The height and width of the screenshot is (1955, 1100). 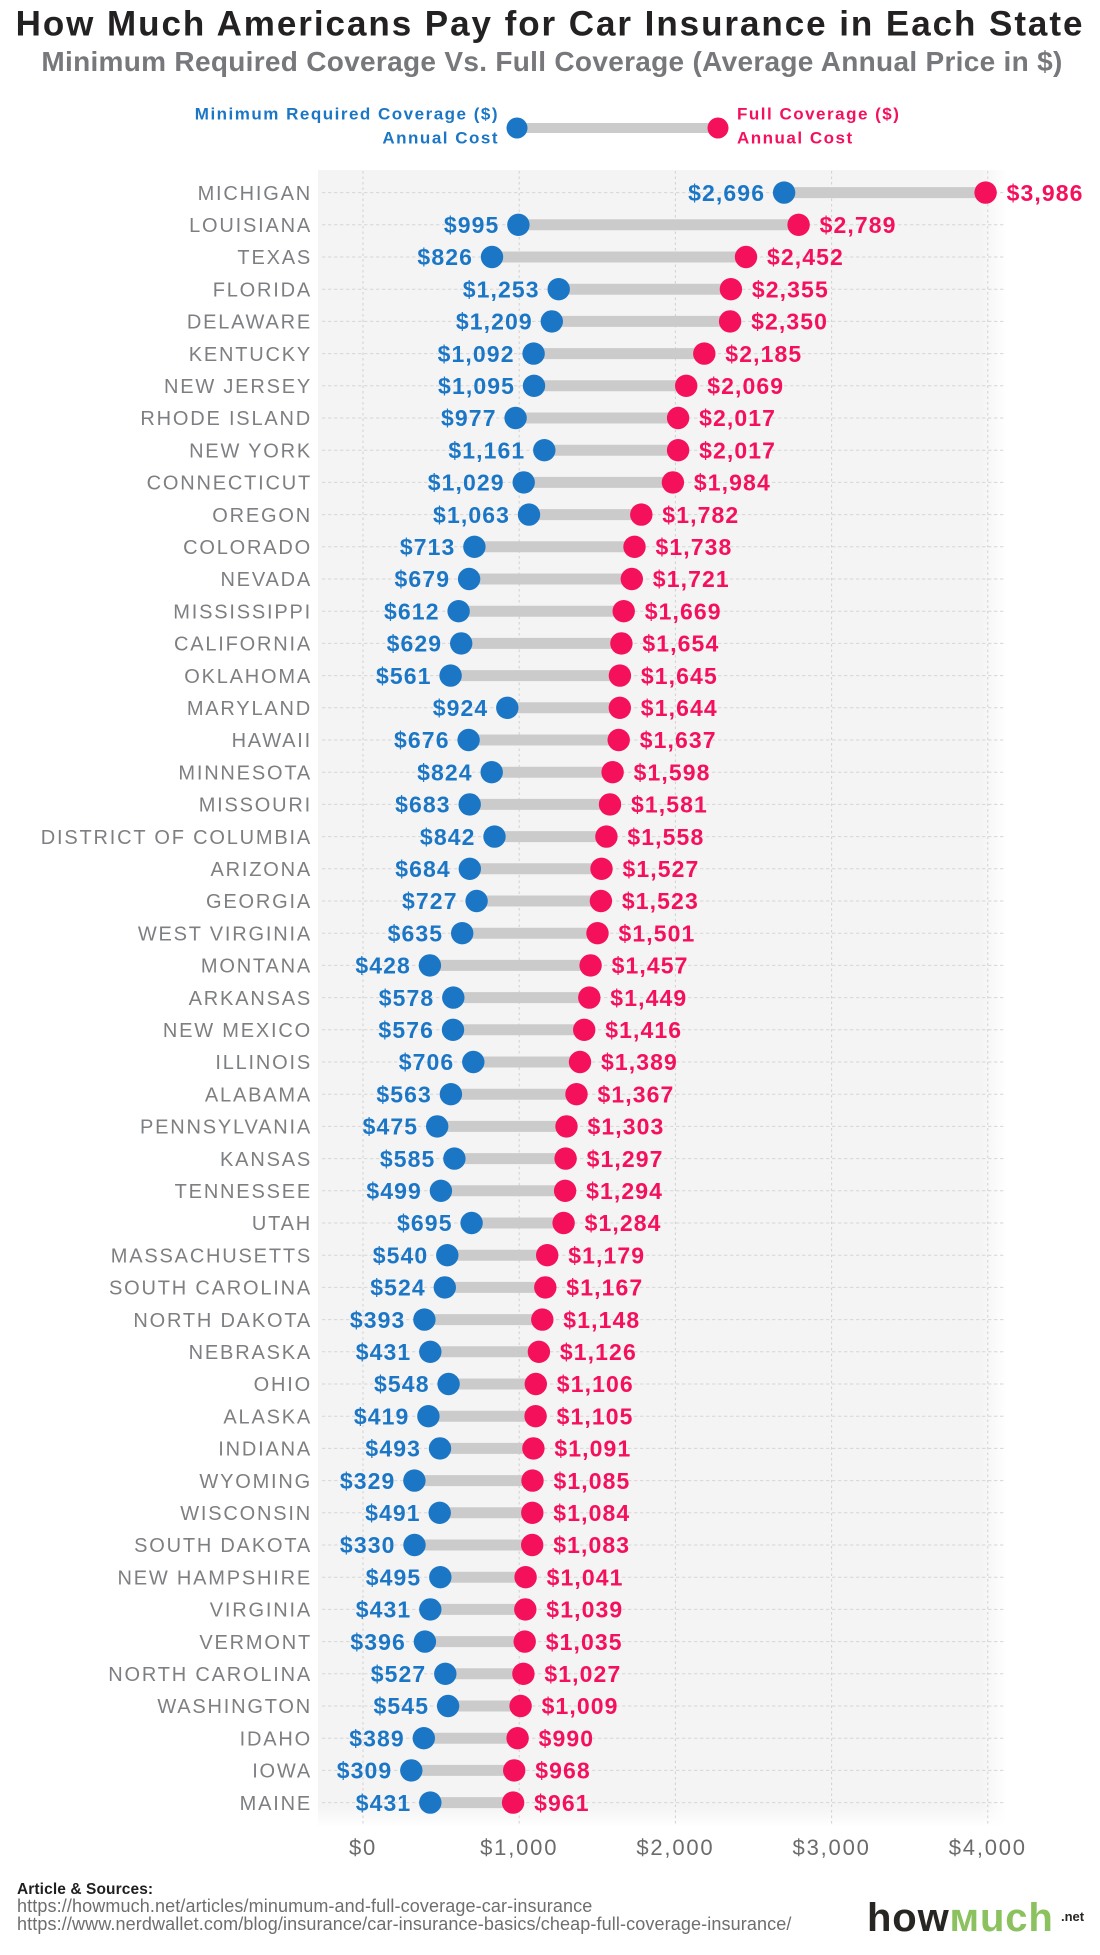 I want to click on svg-text: $309, so click(x=365, y=1771).